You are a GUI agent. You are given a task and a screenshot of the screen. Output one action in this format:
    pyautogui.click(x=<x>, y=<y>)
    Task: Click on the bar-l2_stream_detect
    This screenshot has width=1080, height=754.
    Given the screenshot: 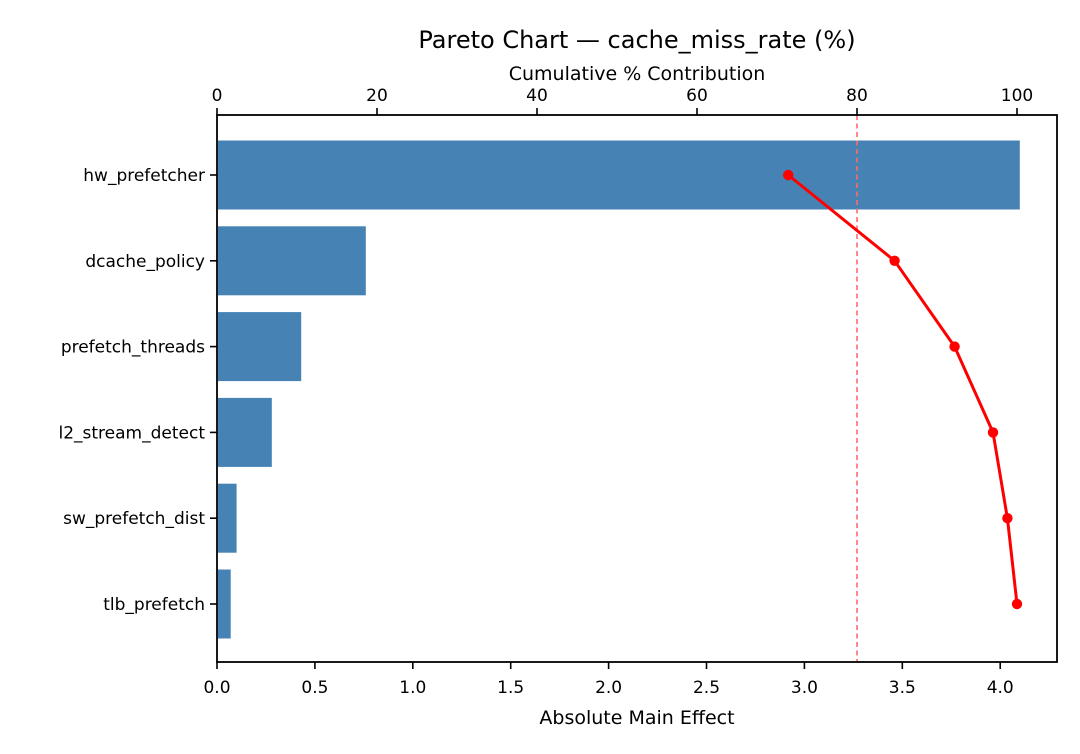 What is the action you would take?
    pyautogui.click(x=245, y=432)
    